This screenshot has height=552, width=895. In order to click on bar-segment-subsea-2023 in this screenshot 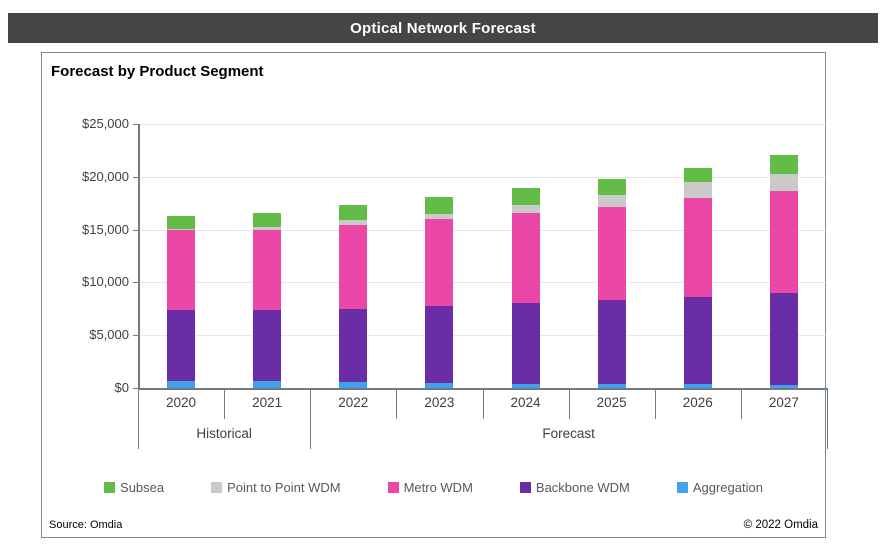, I will do `click(439, 205)`.